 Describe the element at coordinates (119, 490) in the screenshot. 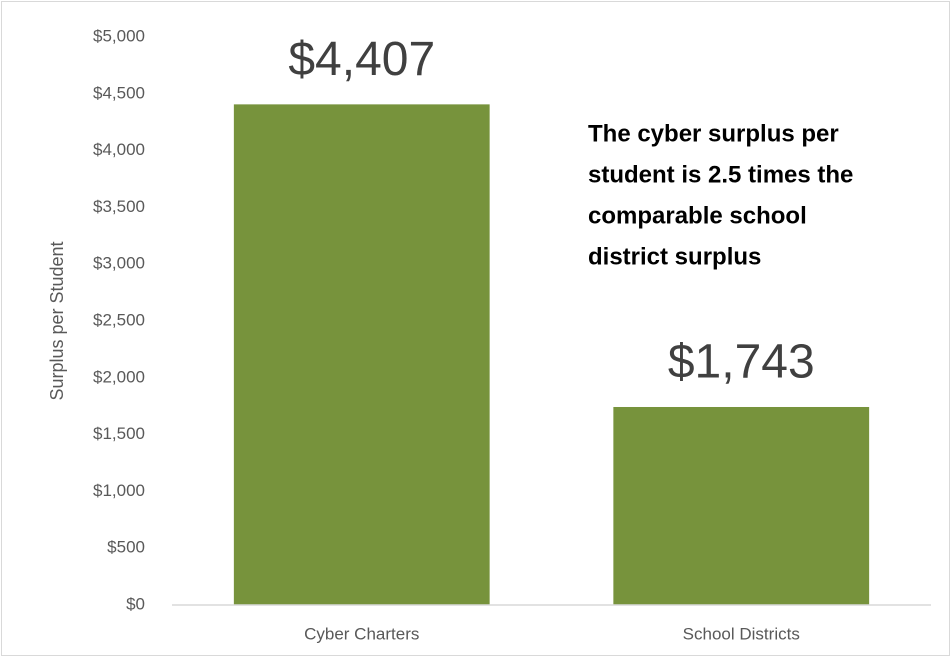

I see `y-tick-label: $1,000` at that location.